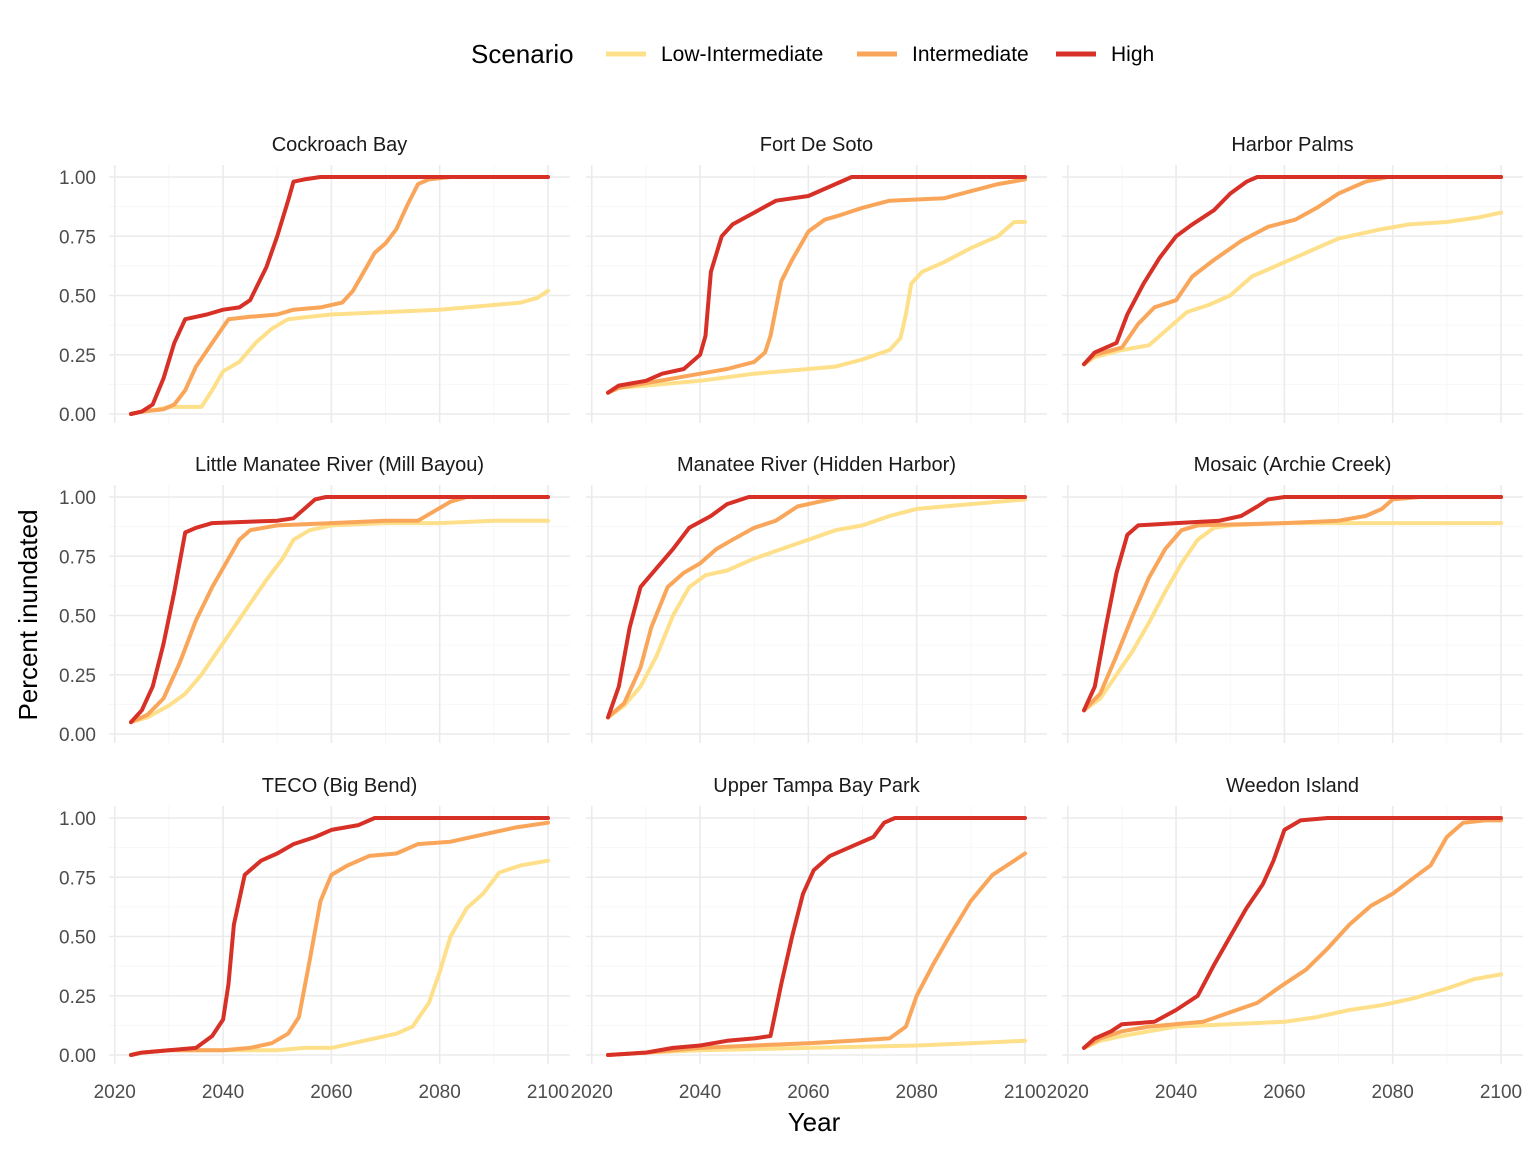  What do you see at coordinates (1293, 465) in the screenshot?
I see `panel-title: Mosaic (Archie Creek)` at bounding box center [1293, 465].